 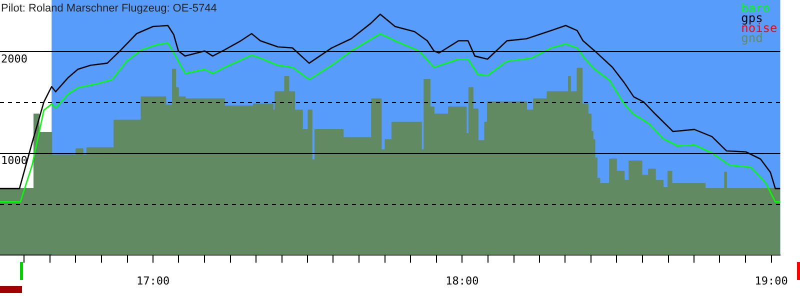 What do you see at coordinates (14, 161) in the screenshot?
I see `y-tick-label: 1000` at bounding box center [14, 161].